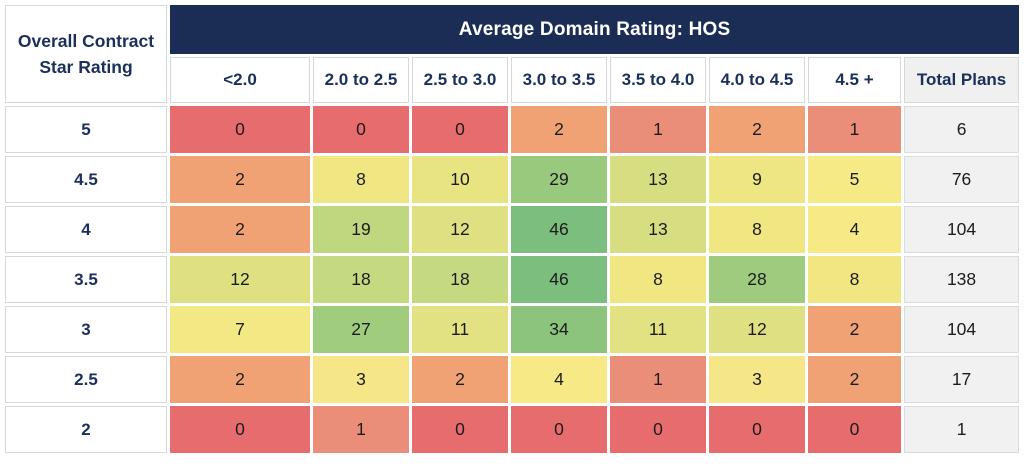  What do you see at coordinates (86, 329) in the screenshot?
I see `row-label: 3` at bounding box center [86, 329].